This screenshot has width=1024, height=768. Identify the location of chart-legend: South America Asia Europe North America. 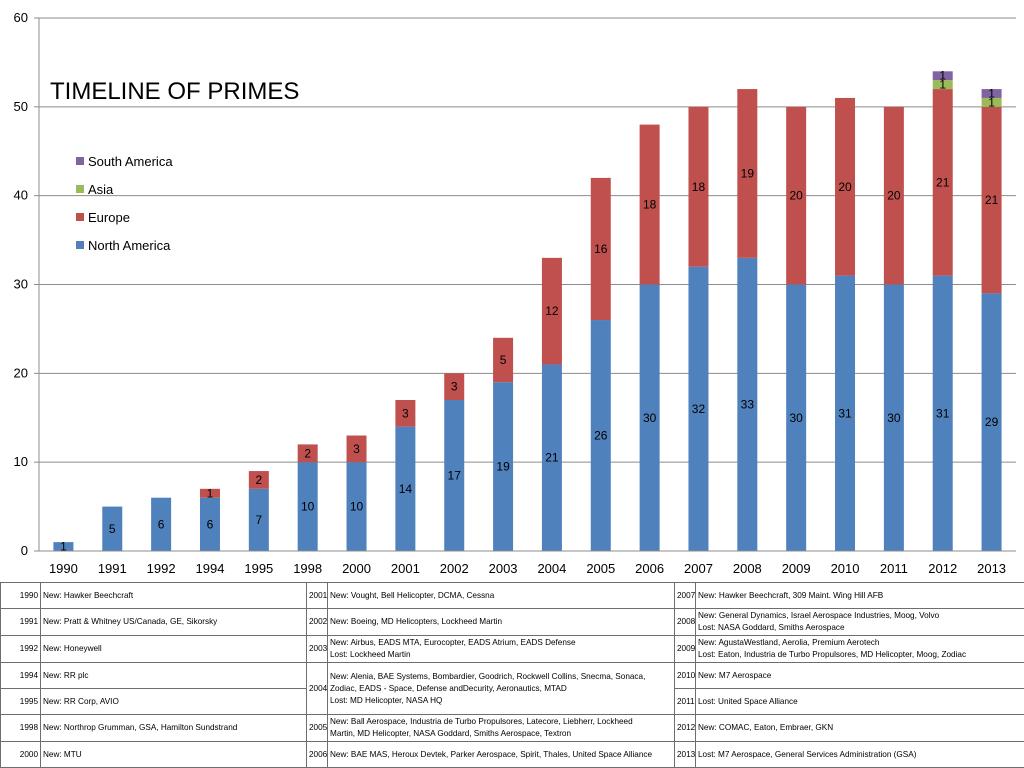
(124, 203).